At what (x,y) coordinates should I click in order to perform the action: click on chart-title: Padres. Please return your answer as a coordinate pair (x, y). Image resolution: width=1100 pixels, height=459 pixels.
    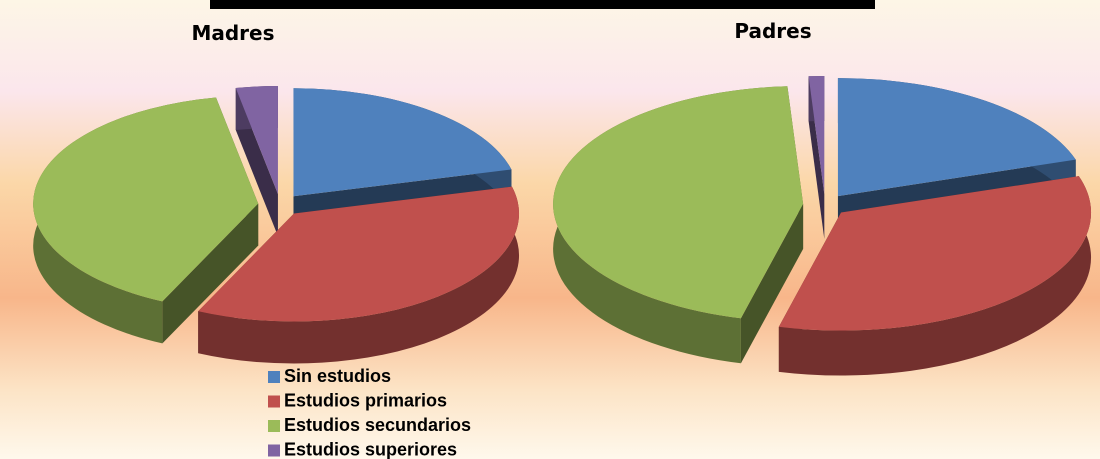
    Looking at the image, I should click on (772, 31).